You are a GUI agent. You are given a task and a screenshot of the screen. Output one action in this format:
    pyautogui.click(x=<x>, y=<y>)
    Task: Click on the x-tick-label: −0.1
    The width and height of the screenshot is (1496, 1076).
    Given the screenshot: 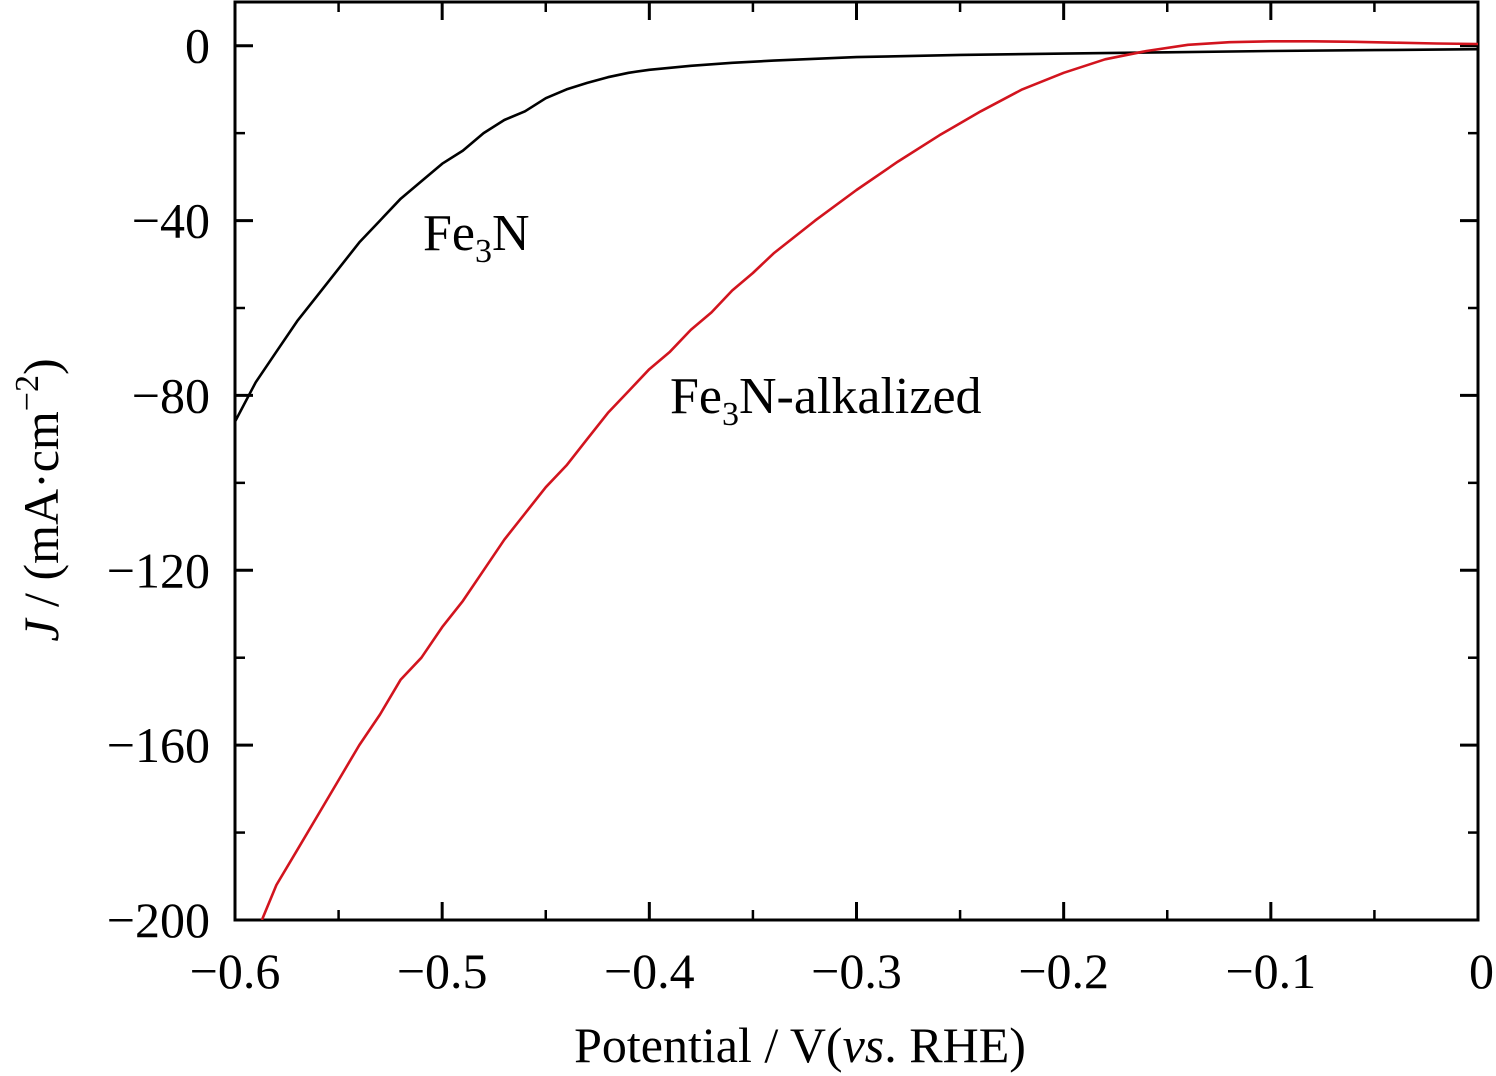 What is the action you would take?
    pyautogui.click(x=1270, y=971)
    